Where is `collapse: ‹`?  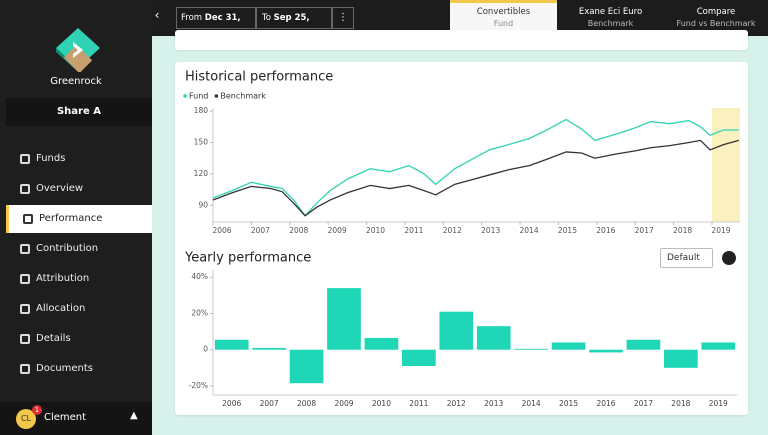 collapse: ‹ is located at coordinates (157, 15).